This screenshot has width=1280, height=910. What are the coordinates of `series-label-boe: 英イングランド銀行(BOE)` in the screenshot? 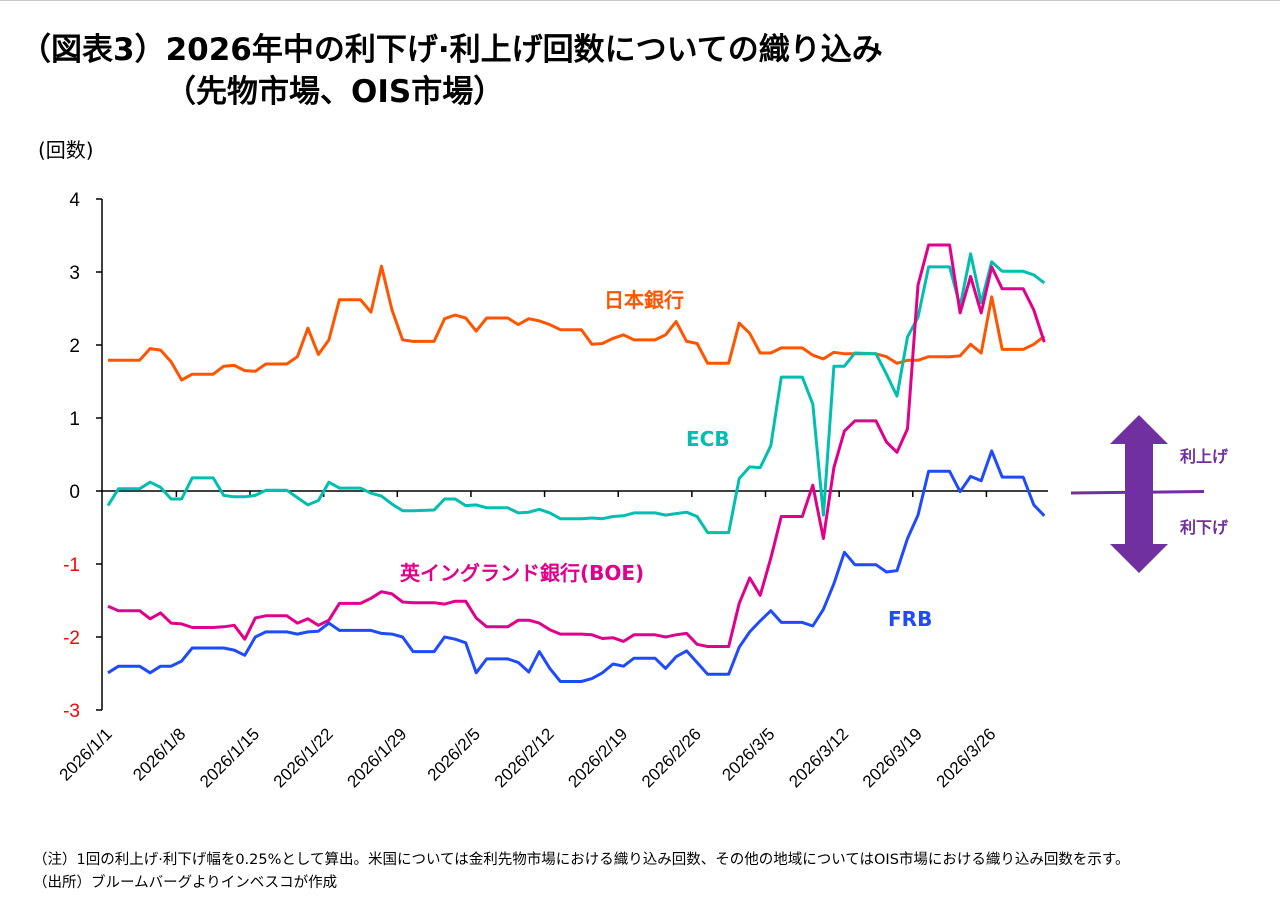 It's located at (522, 573).